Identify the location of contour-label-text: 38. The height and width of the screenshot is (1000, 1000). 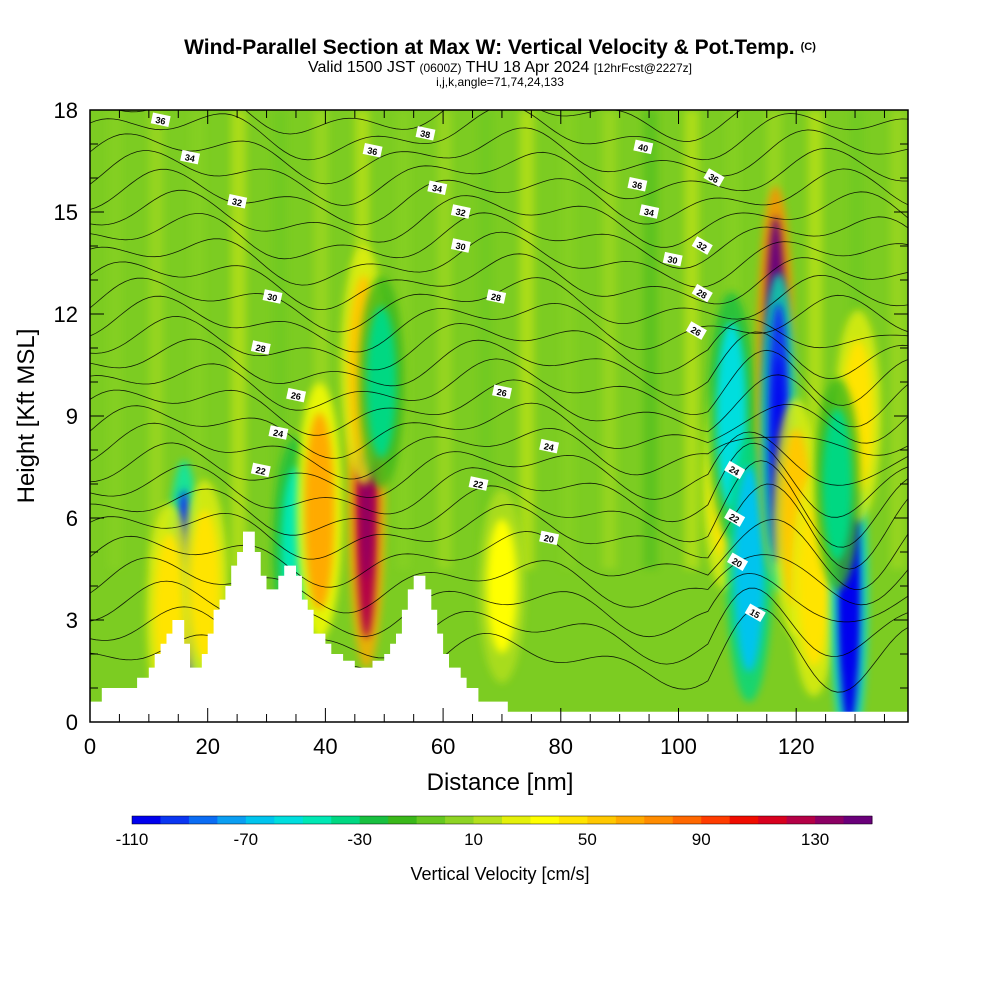
(425, 134).